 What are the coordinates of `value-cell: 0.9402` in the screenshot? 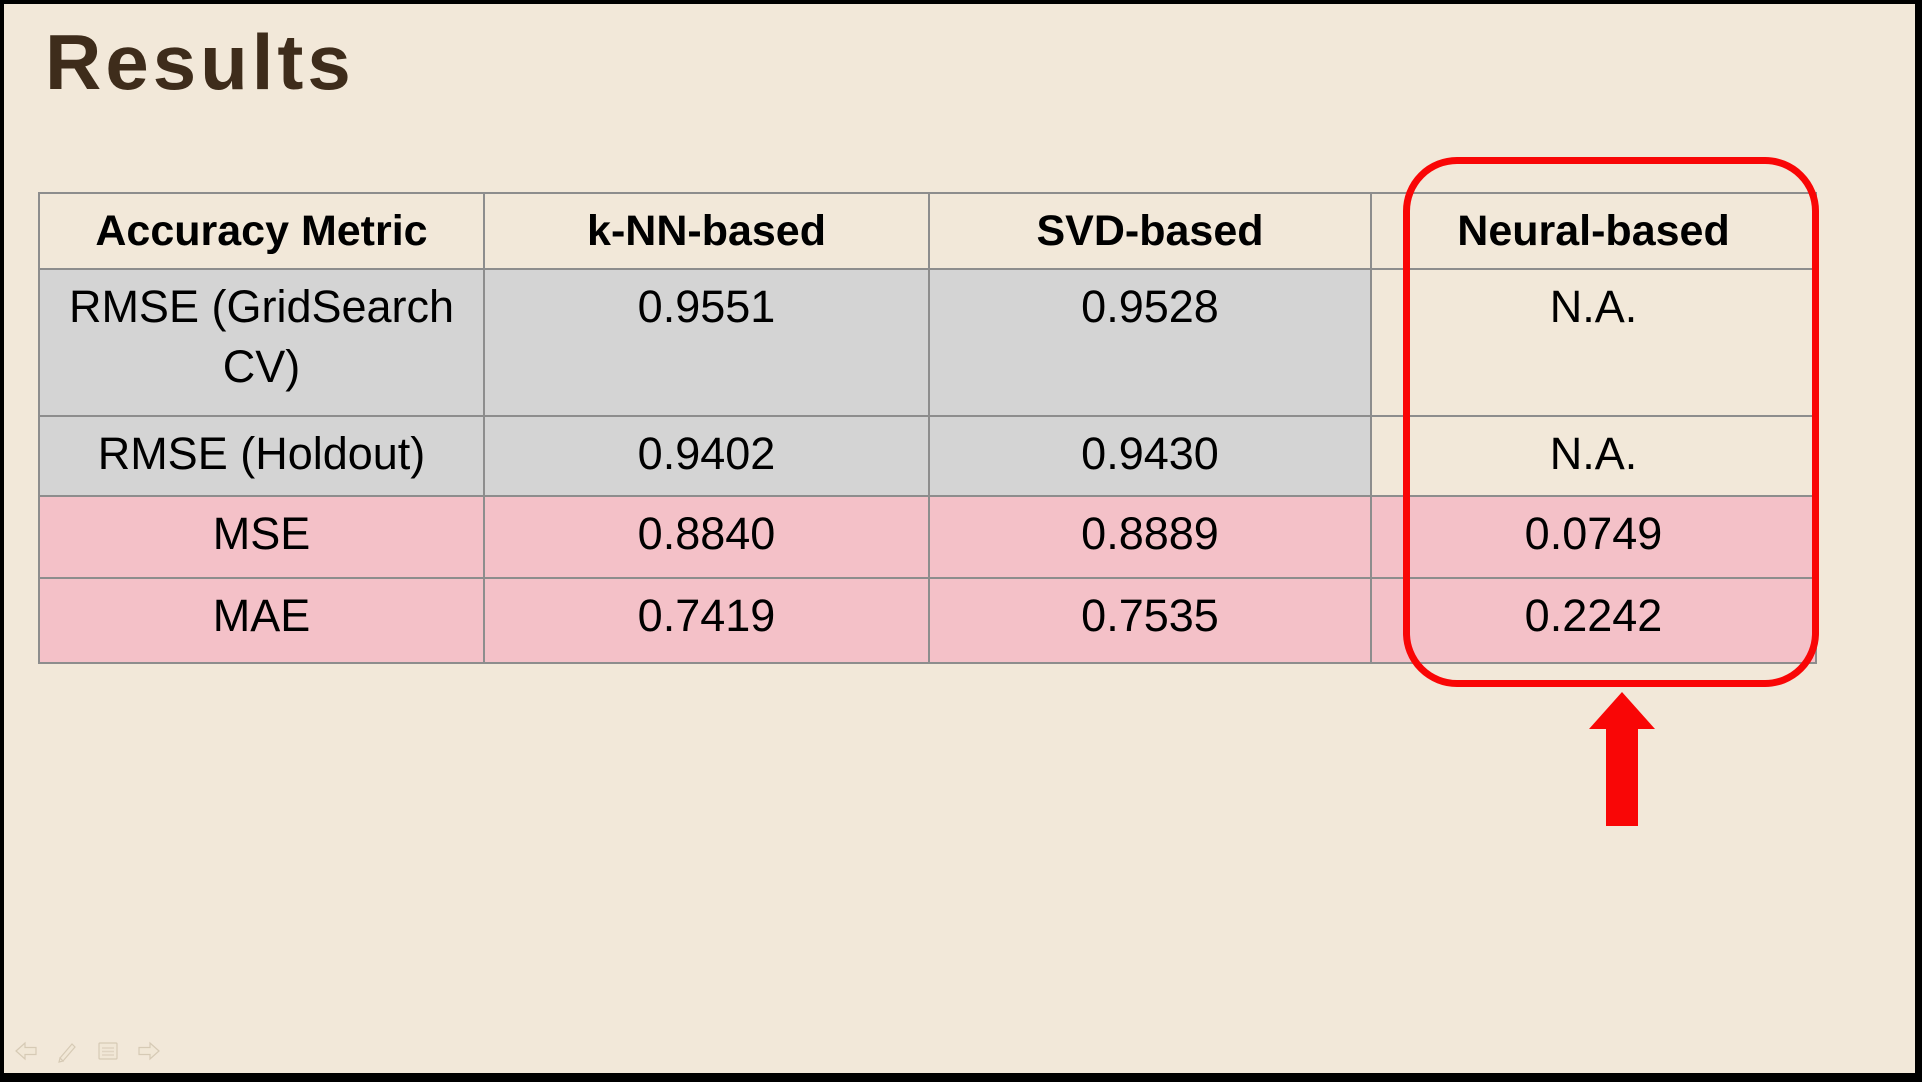 It's located at (706, 456).